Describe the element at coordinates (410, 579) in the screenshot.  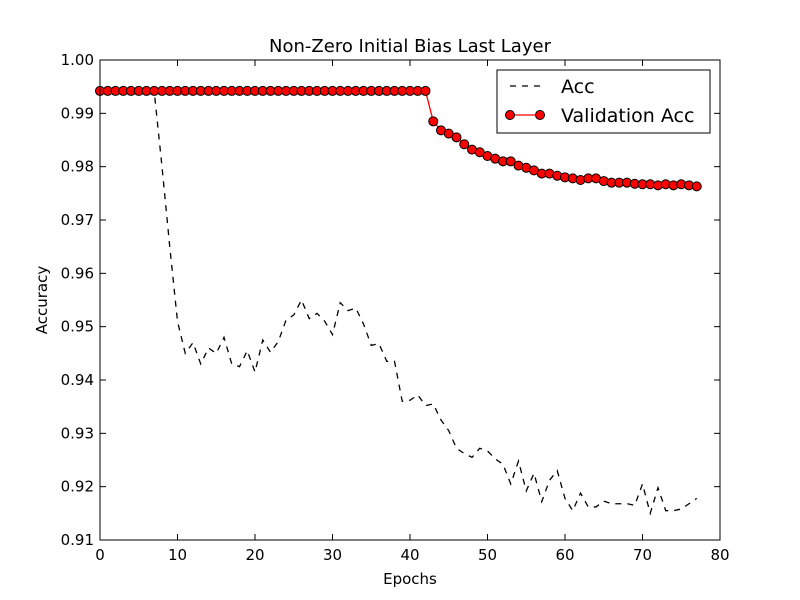
I see `x-axis-title: Epochs` at that location.